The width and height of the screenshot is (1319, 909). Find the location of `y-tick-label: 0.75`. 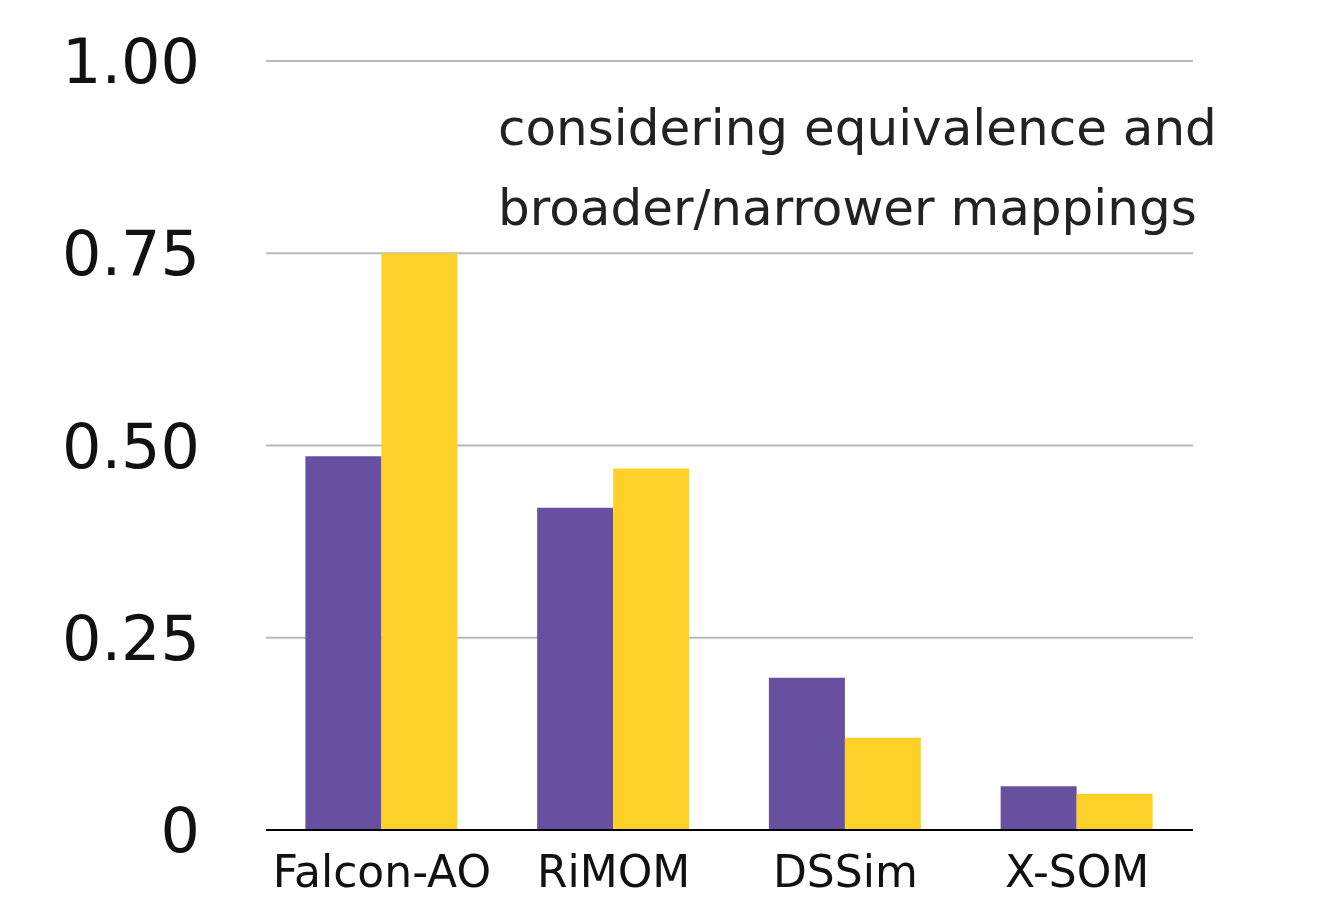

y-tick-label: 0.75 is located at coordinates (130, 254).